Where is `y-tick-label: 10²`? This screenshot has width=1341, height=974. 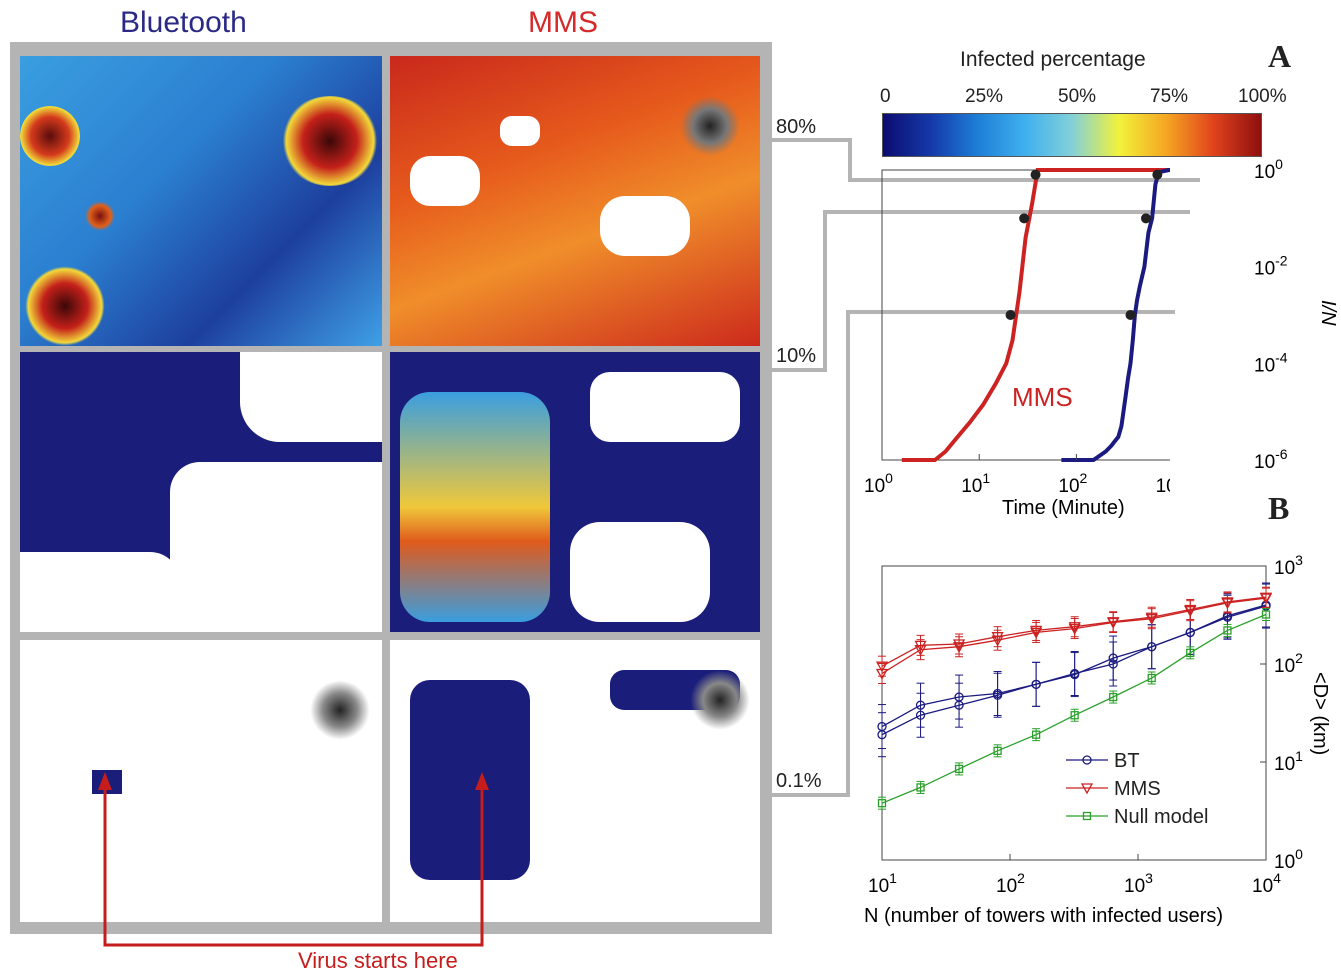
y-tick-label: 10² is located at coordinates (1288, 663).